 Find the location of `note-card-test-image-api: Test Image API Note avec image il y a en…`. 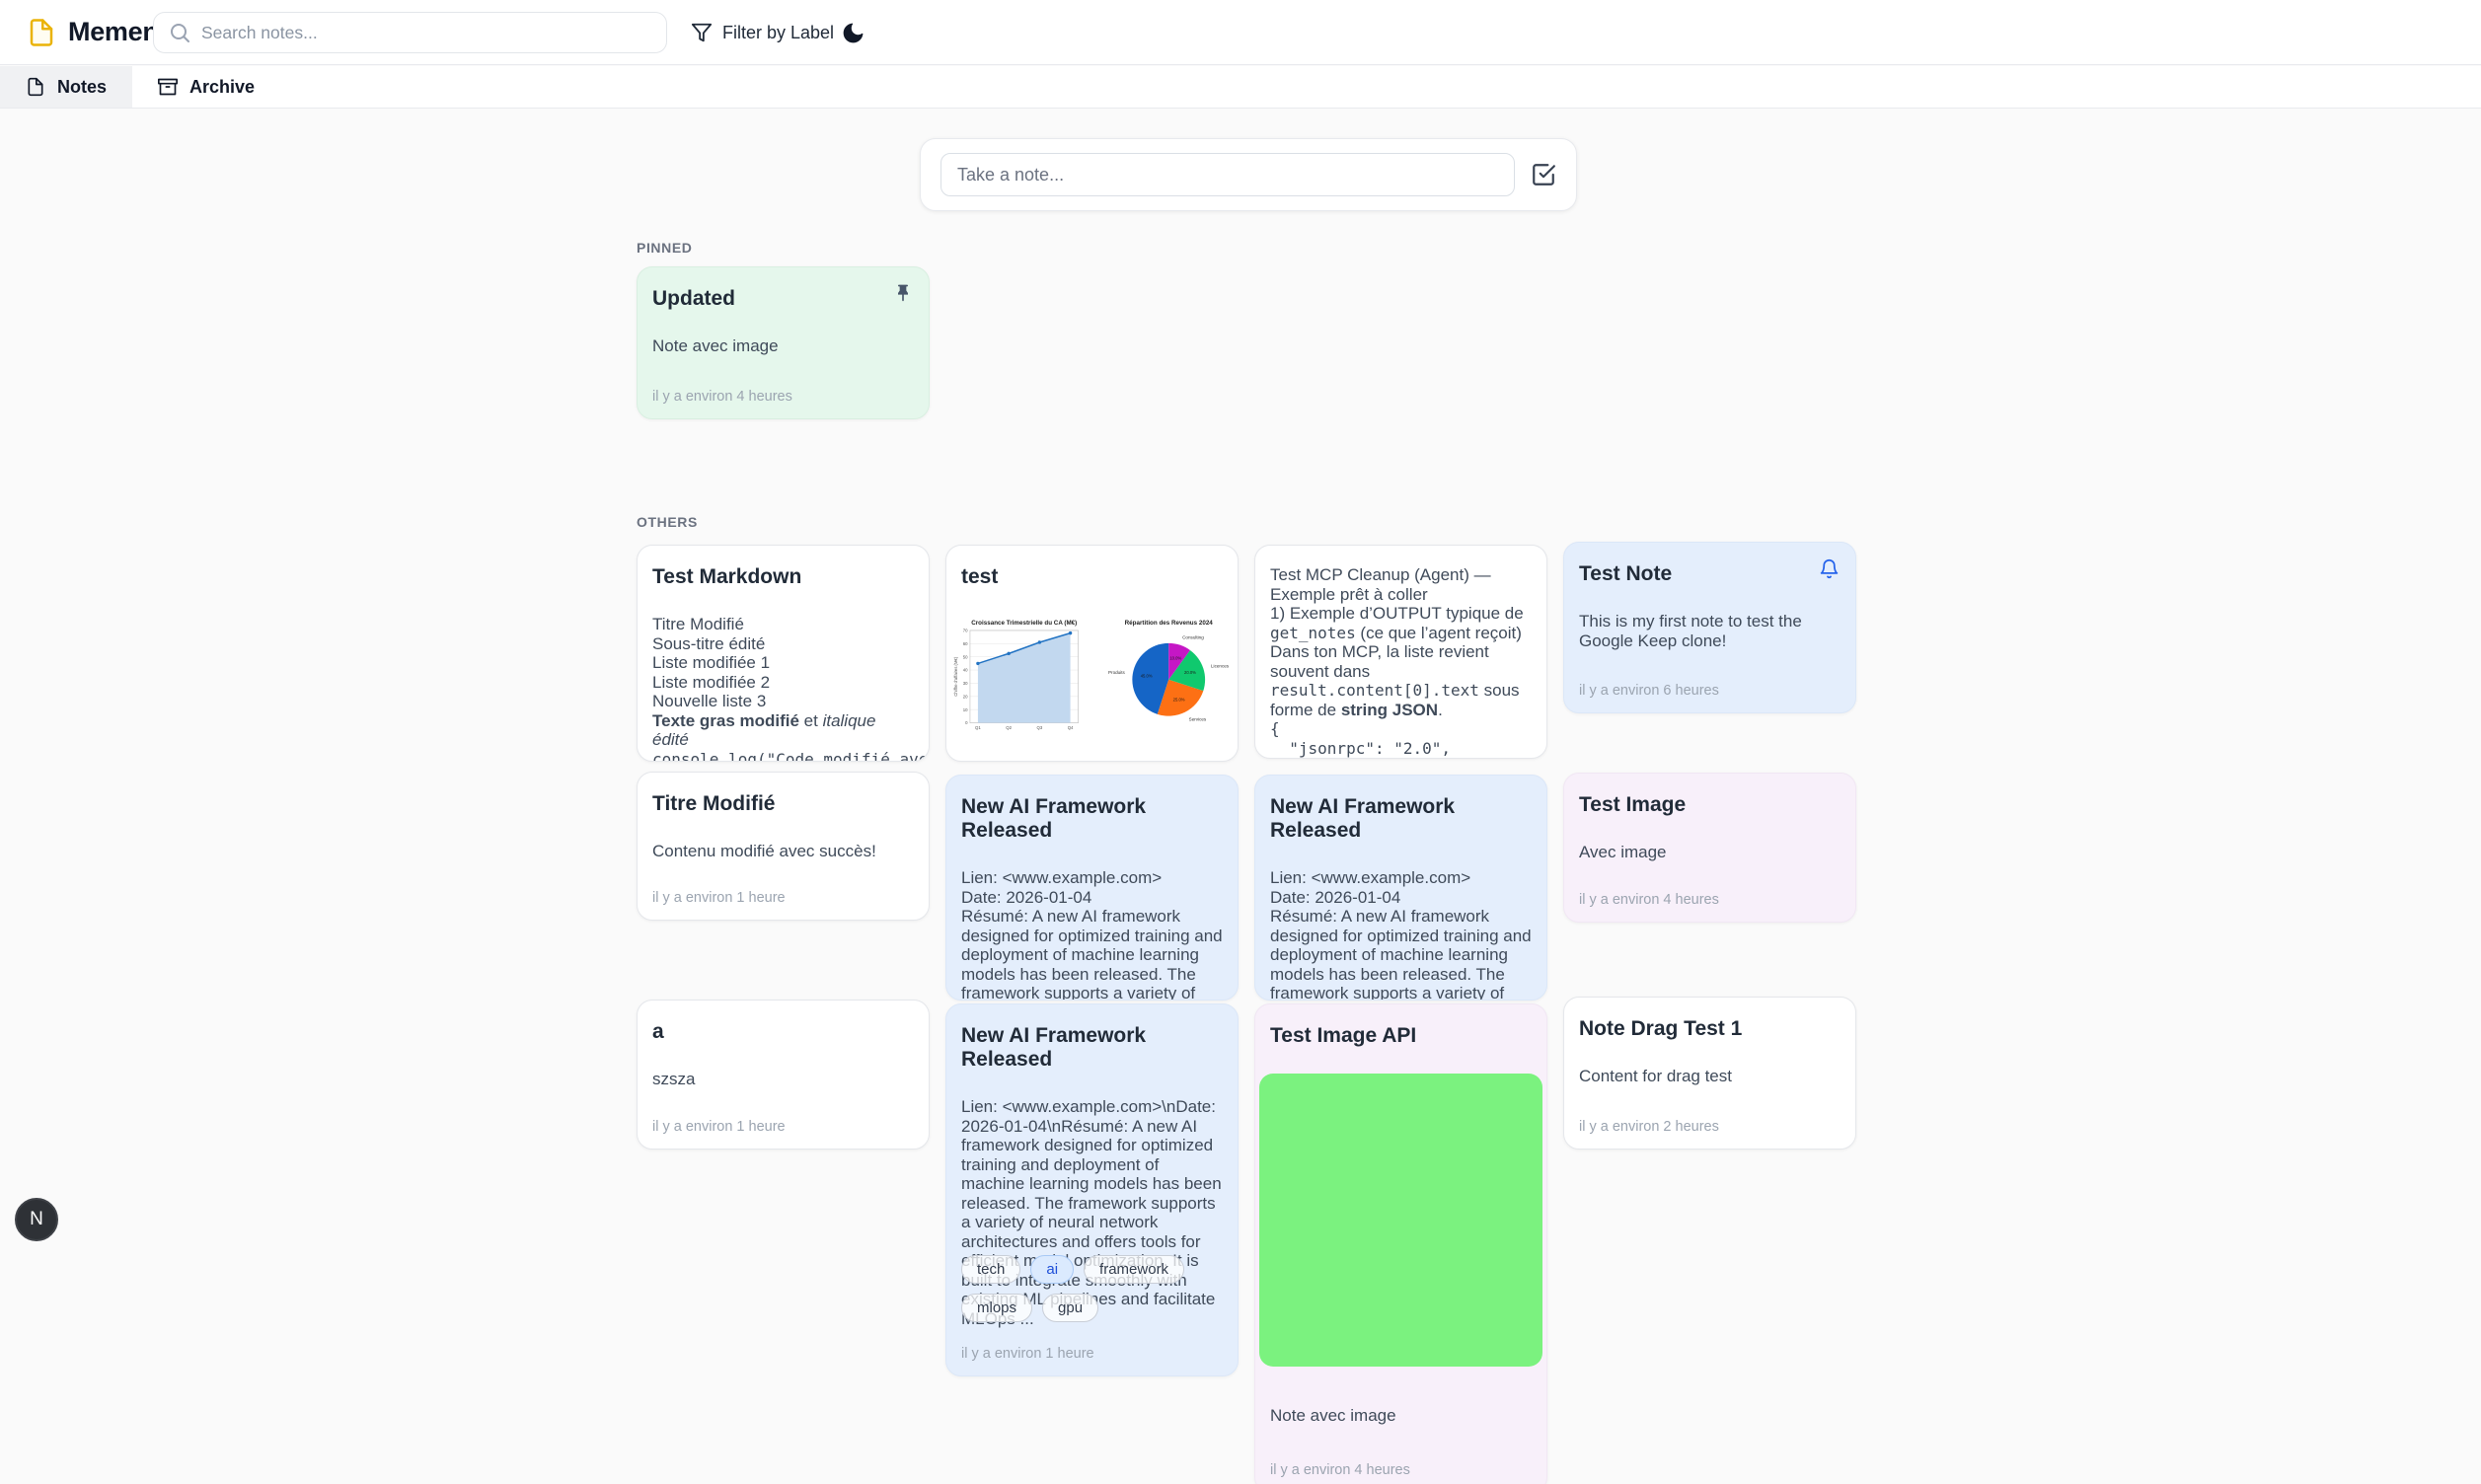

note-card-test-image-api: Test Image API Note avec image il y a en… is located at coordinates (1400, 1243).